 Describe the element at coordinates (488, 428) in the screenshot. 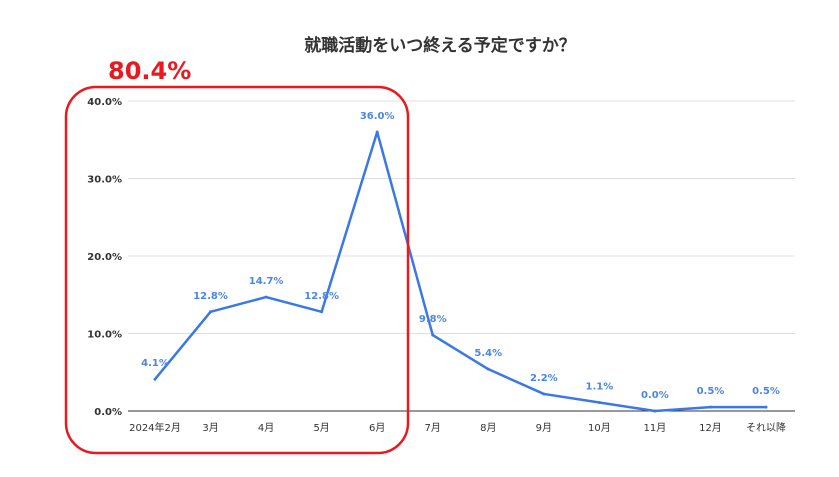

I see `x-tick-label: 8月` at that location.